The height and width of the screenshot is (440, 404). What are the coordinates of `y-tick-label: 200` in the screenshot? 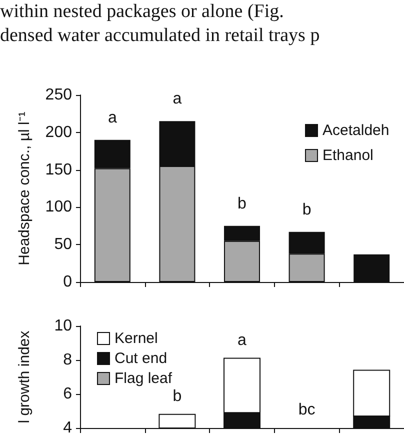 It's located at (58, 132).